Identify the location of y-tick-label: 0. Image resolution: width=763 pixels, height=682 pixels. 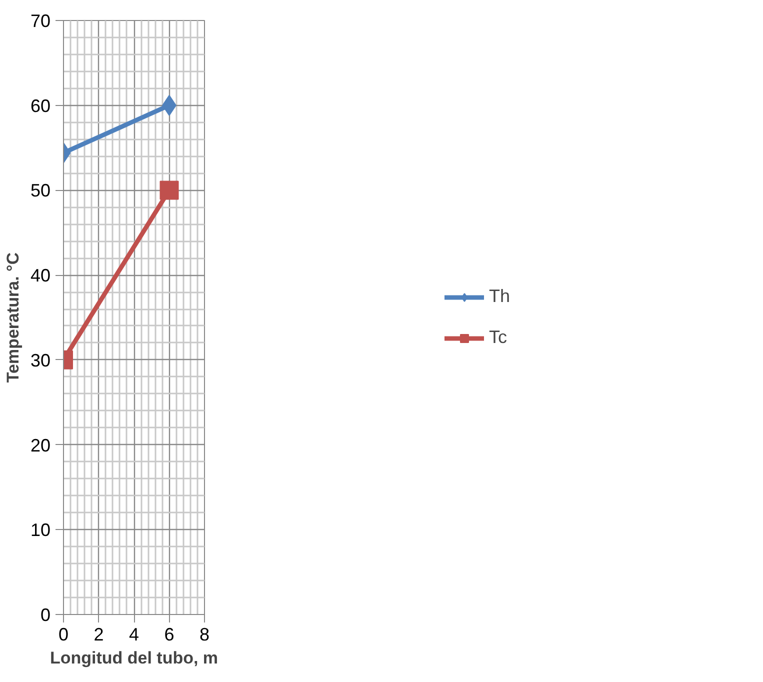
(45, 615).